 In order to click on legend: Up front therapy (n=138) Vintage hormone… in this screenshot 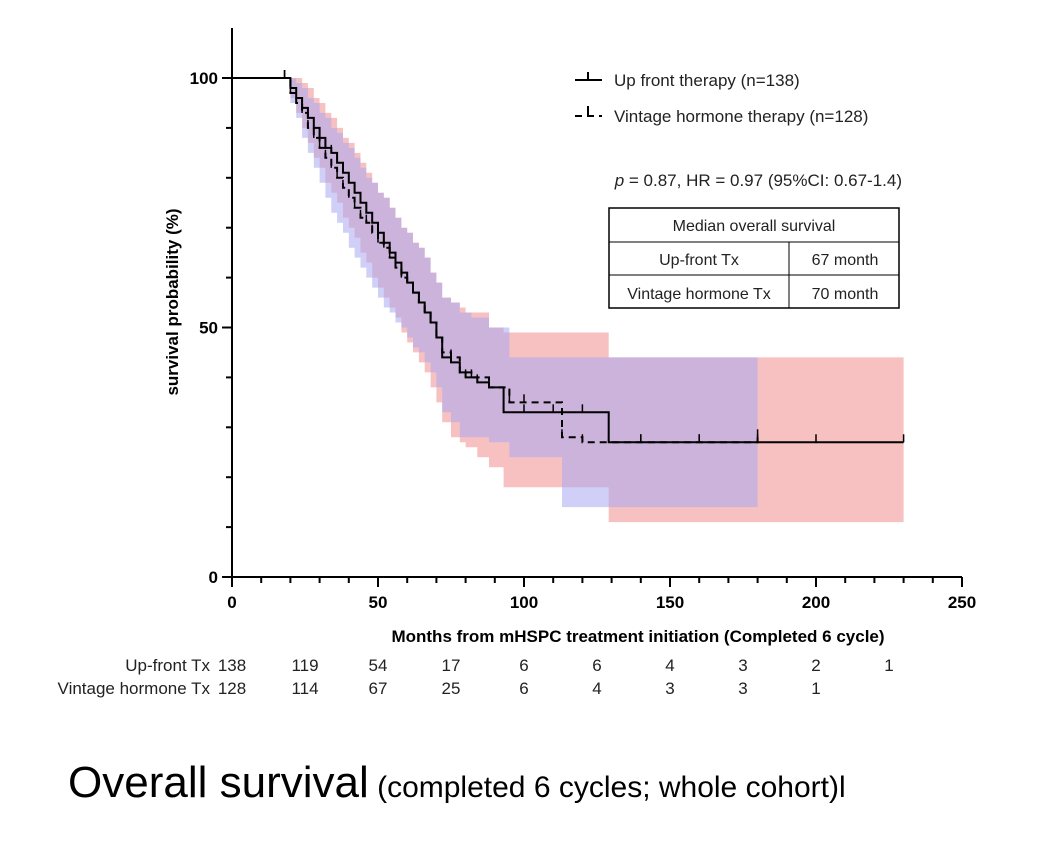, I will do `click(721, 98)`.